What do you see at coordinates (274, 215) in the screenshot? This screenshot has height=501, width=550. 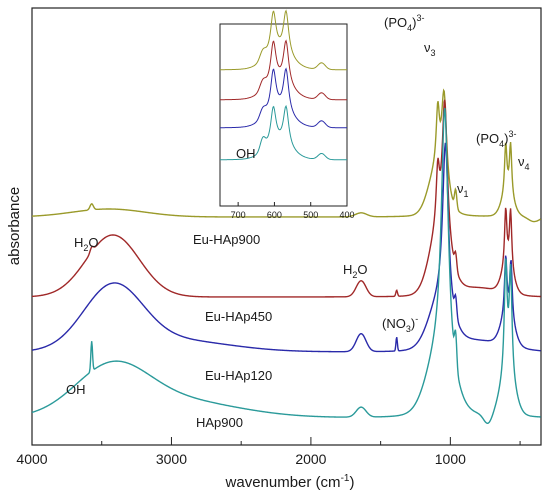 I see `inset-x-tick-label: 600` at bounding box center [274, 215].